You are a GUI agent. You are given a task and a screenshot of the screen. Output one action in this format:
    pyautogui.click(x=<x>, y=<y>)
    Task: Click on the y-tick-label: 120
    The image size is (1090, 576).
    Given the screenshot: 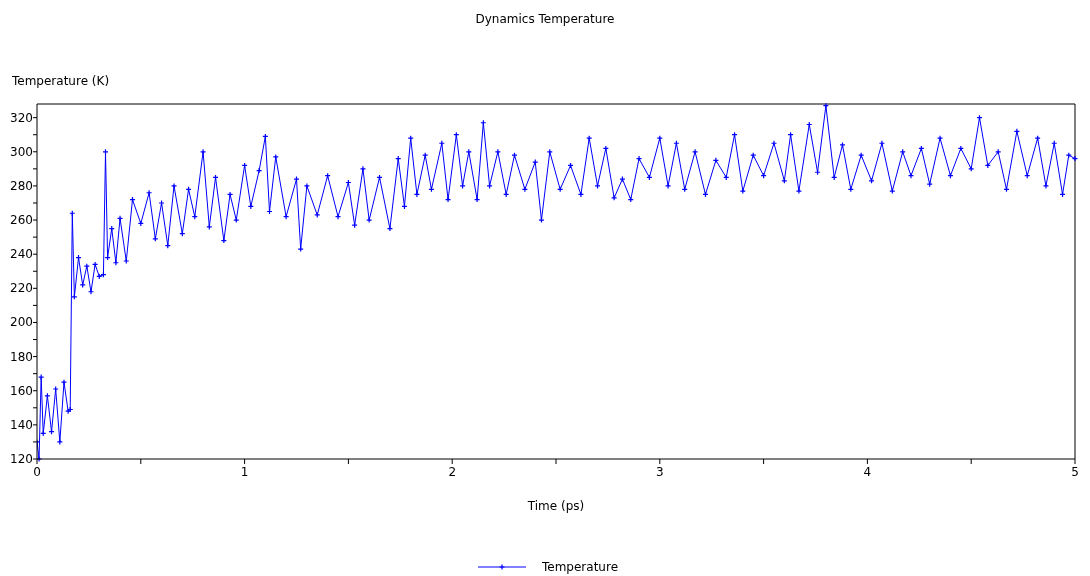 What is the action you would take?
    pyautogui.click(x=21, y=459)
    